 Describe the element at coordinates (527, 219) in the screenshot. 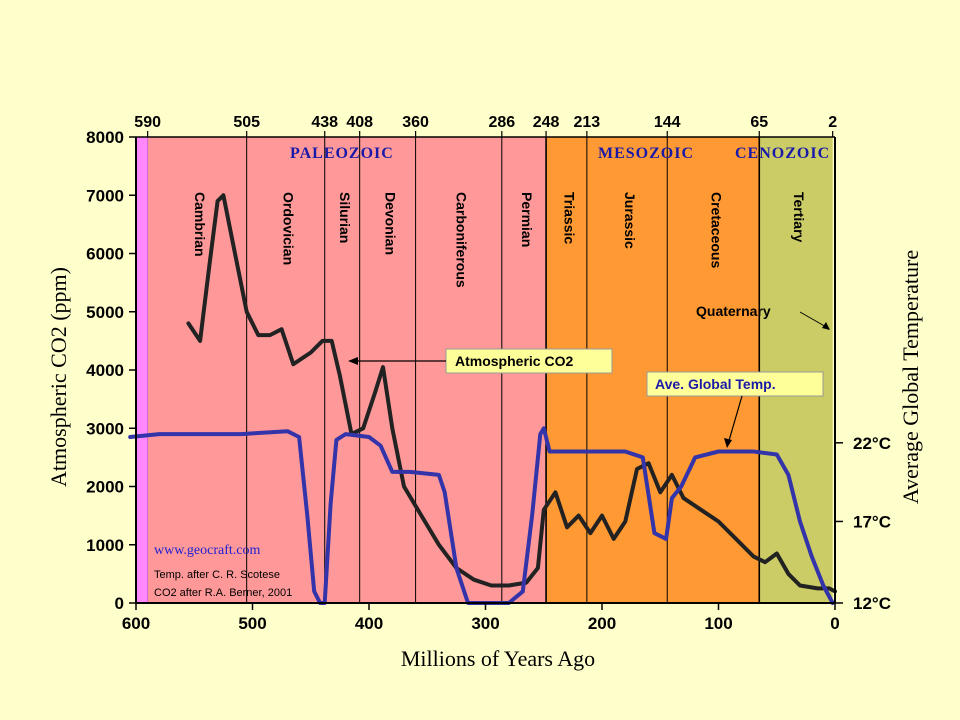

I see `period-label-permian: Permian` at that location.